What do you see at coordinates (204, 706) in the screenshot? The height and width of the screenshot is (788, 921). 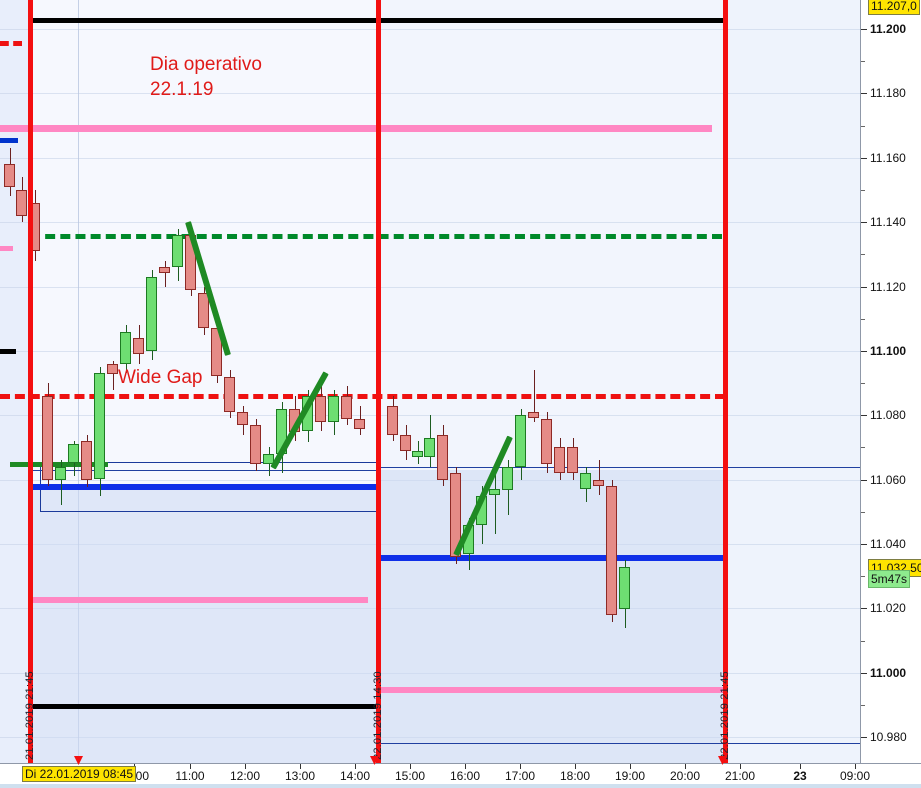 I see `price-level-line-lower-black-left` at bounding box center [204, 706].